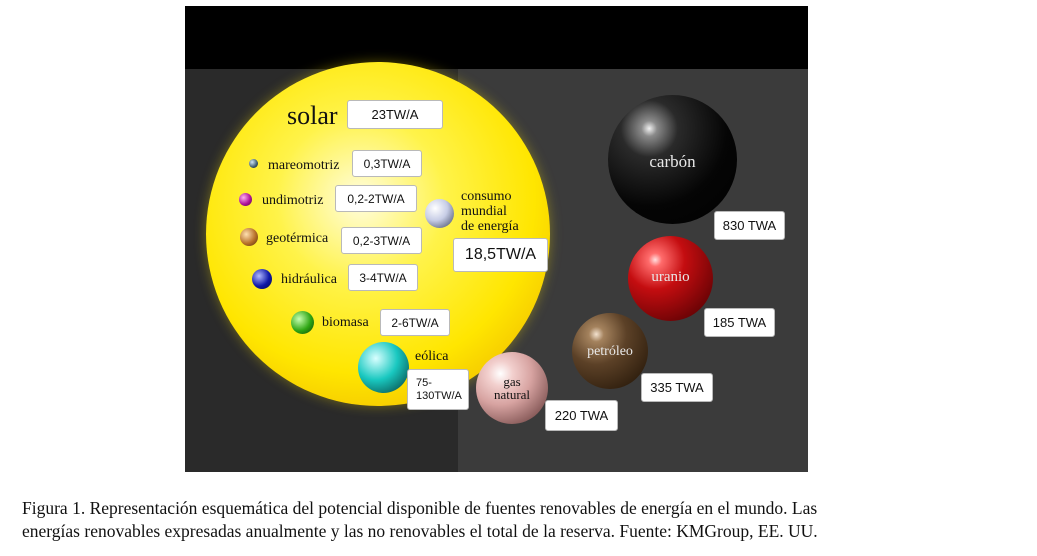 The image size is (1037, 556). I want to click on petroleo-label: petróleo, so click(610, 351).